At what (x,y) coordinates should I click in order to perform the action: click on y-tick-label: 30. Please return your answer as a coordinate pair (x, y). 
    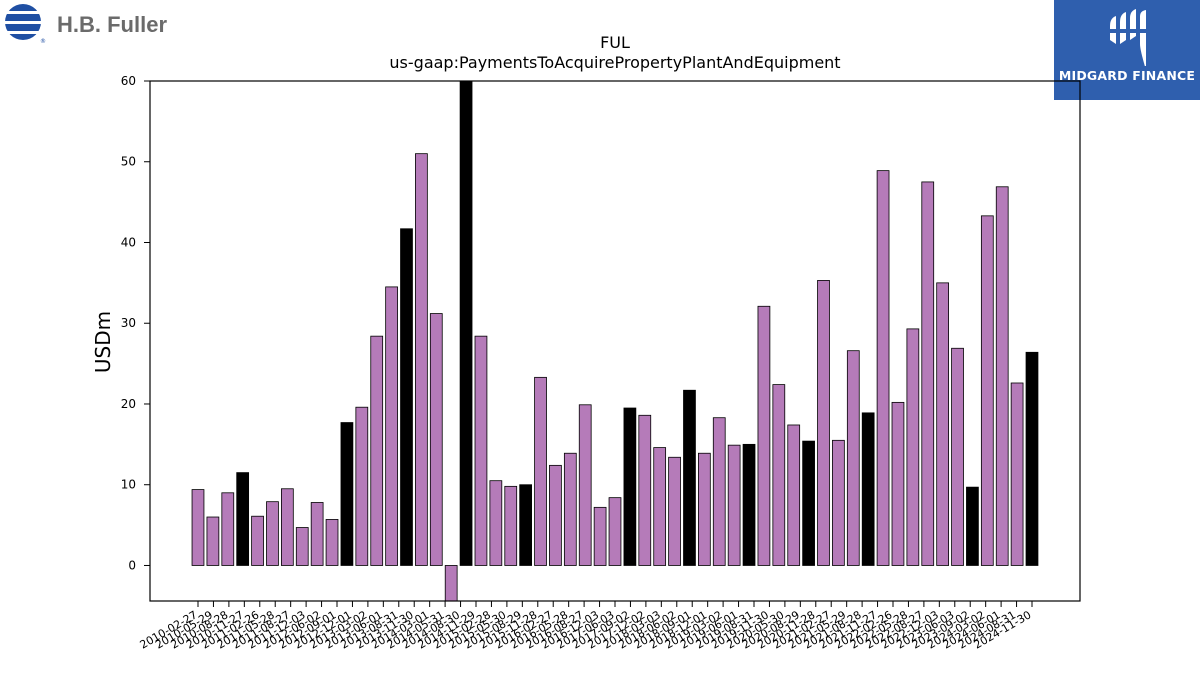
    Looking at the image, I should click on (128, 323).